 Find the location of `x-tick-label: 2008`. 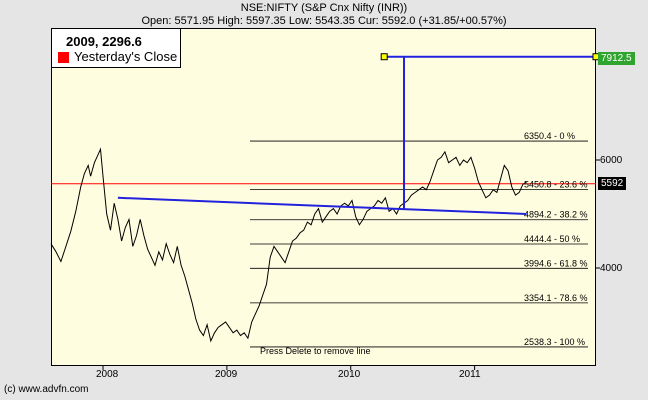

x-tick-label: 2008 is located at coordinates (107, 374).